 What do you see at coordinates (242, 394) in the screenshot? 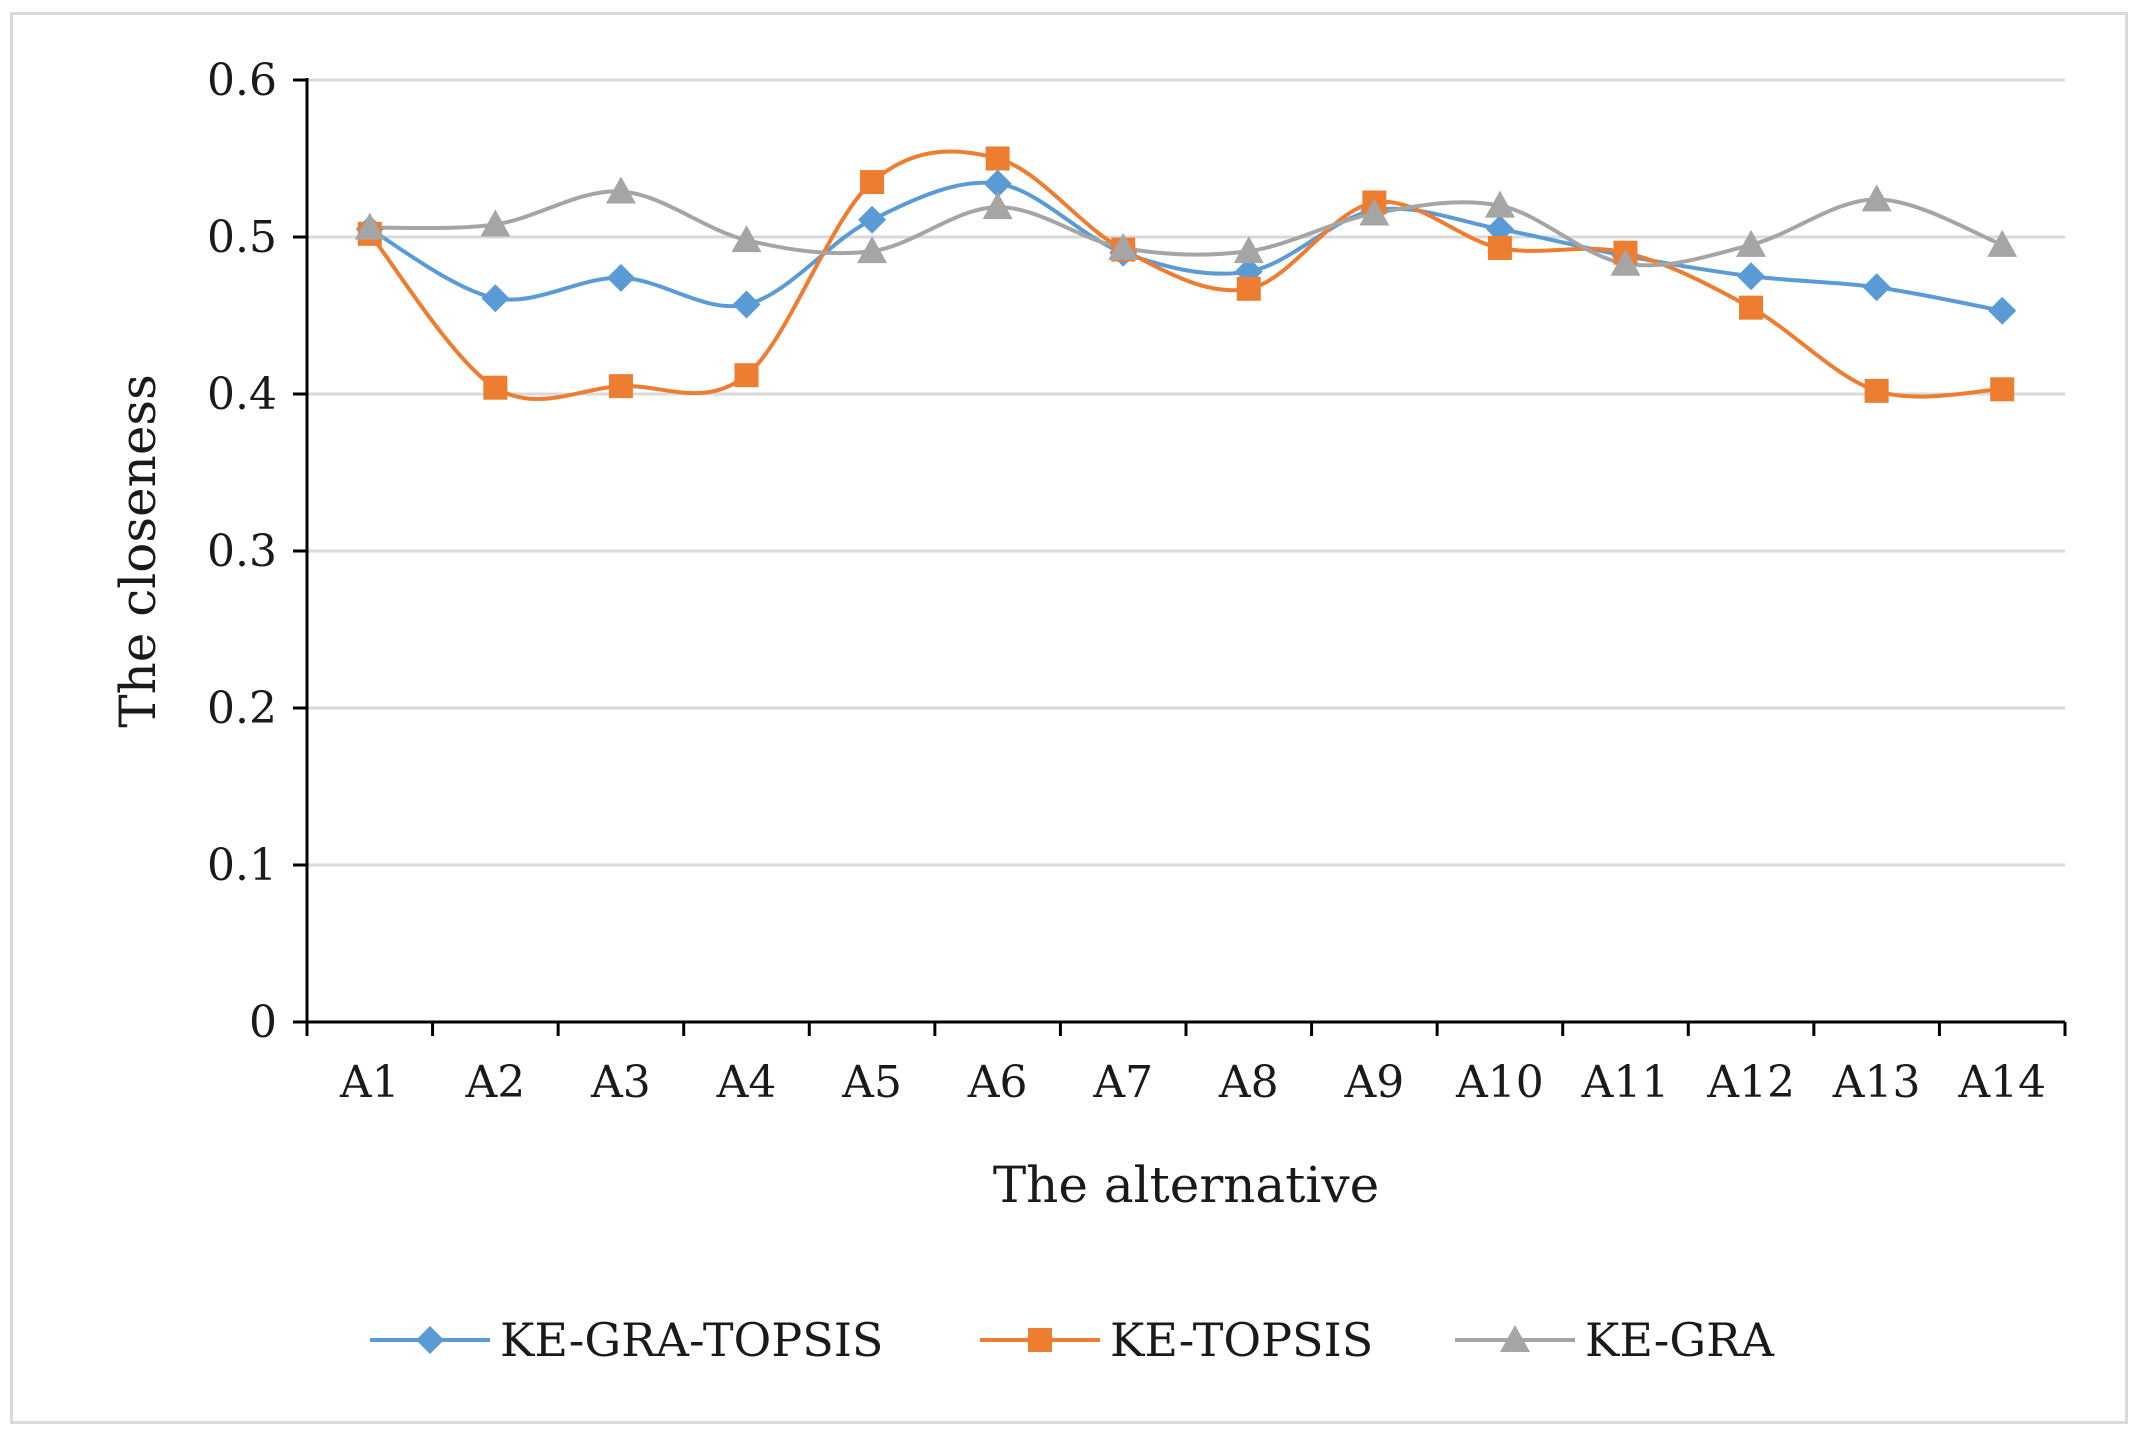
I see `y-tick-label: 0.4` at bounding box center [242, 394].